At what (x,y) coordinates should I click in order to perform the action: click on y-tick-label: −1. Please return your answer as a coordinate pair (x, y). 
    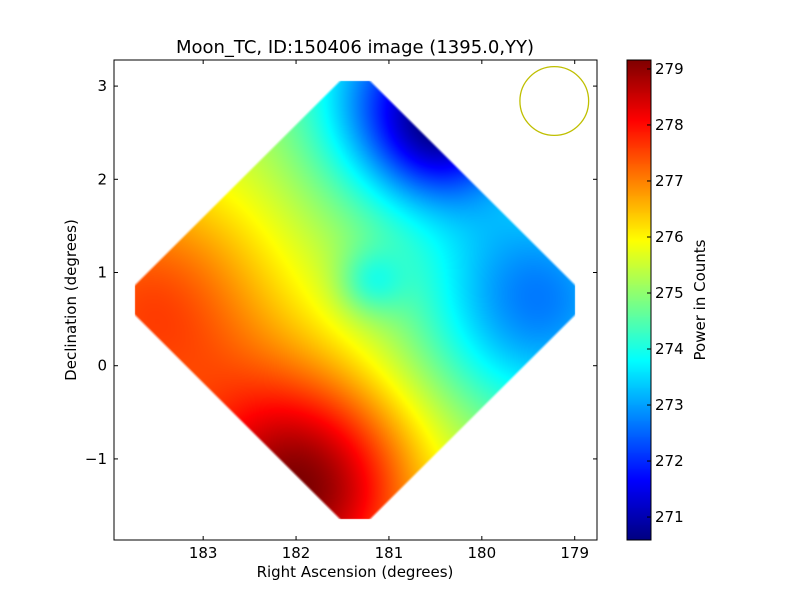
    Looking at the image, I should click on (96, 459).